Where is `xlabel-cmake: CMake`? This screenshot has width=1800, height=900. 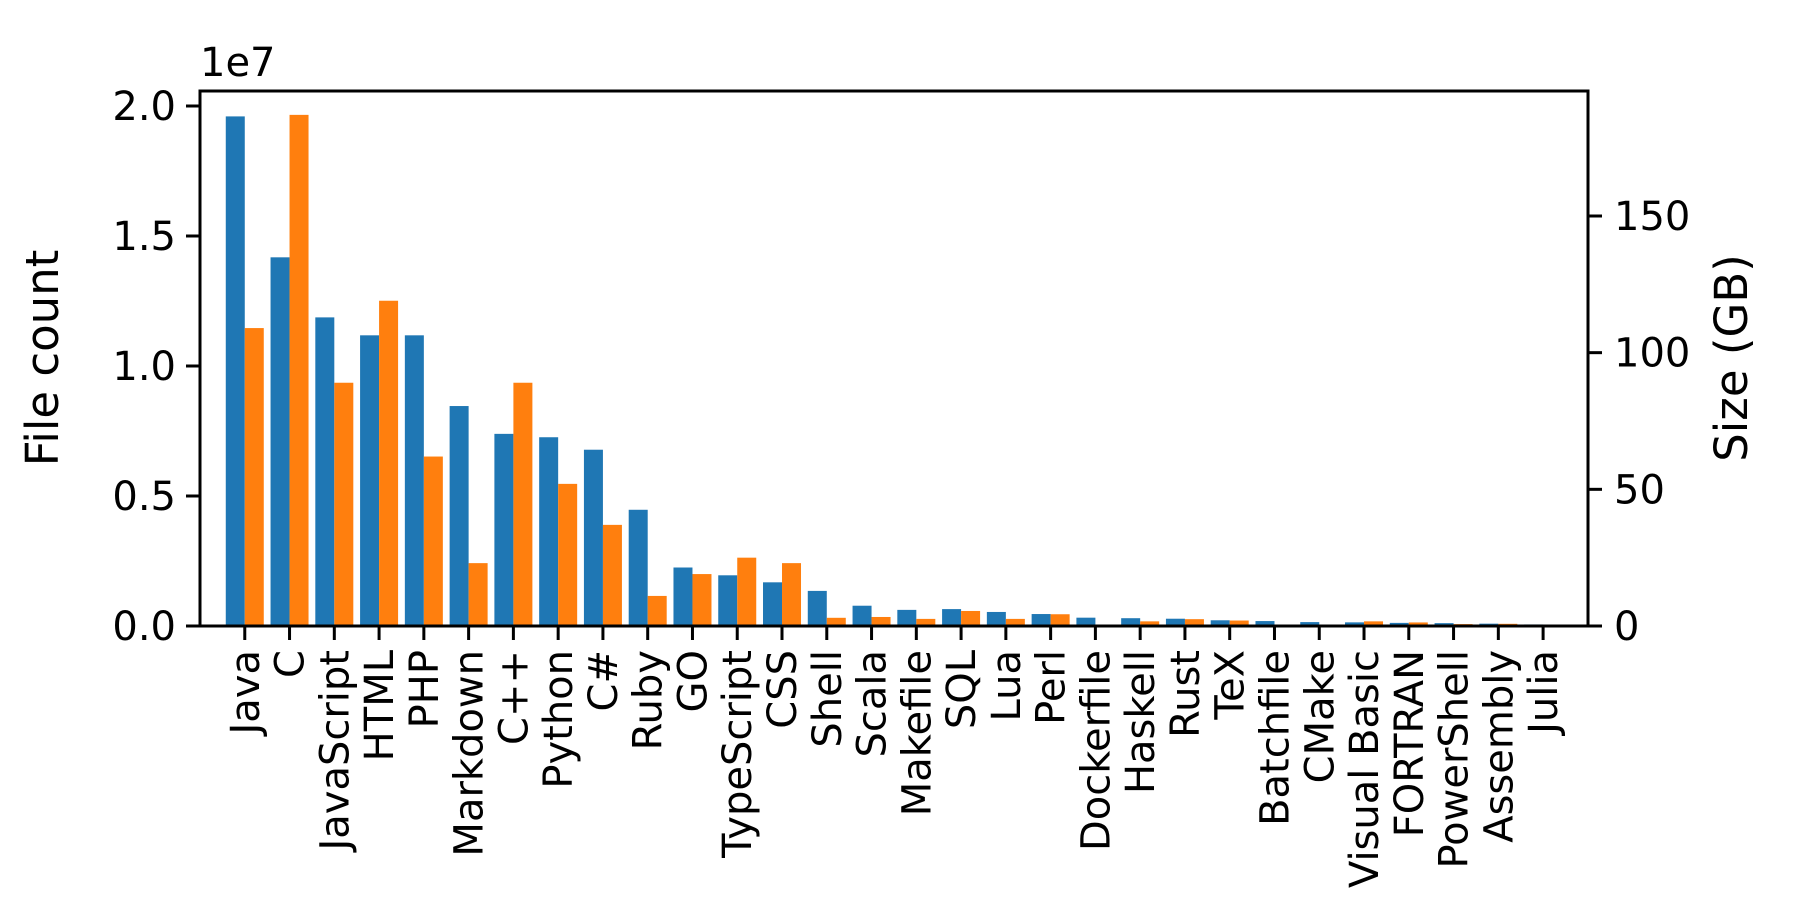 xlabel-cmake: CMake is located at coordinates (1320, 716).